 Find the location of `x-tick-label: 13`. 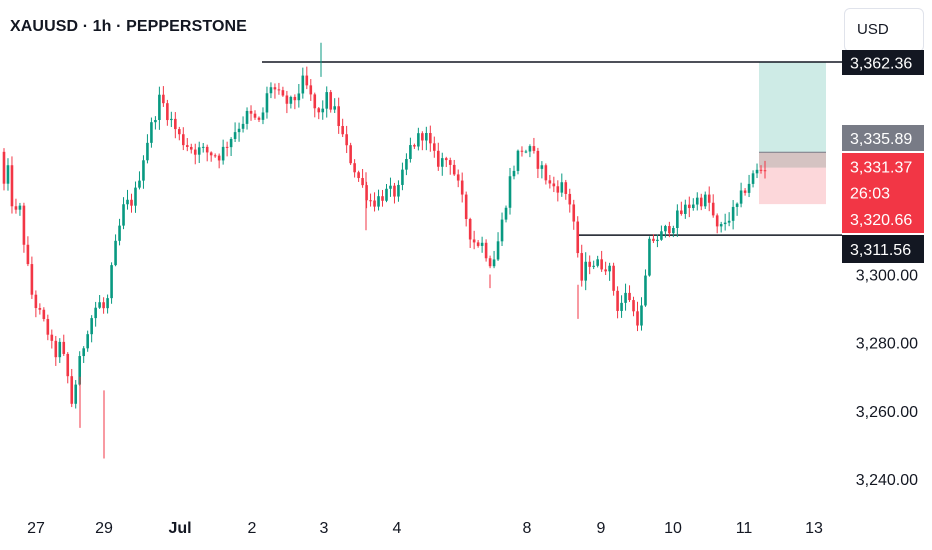

x-tick-label: 13 is located at coordinates (814, 528).